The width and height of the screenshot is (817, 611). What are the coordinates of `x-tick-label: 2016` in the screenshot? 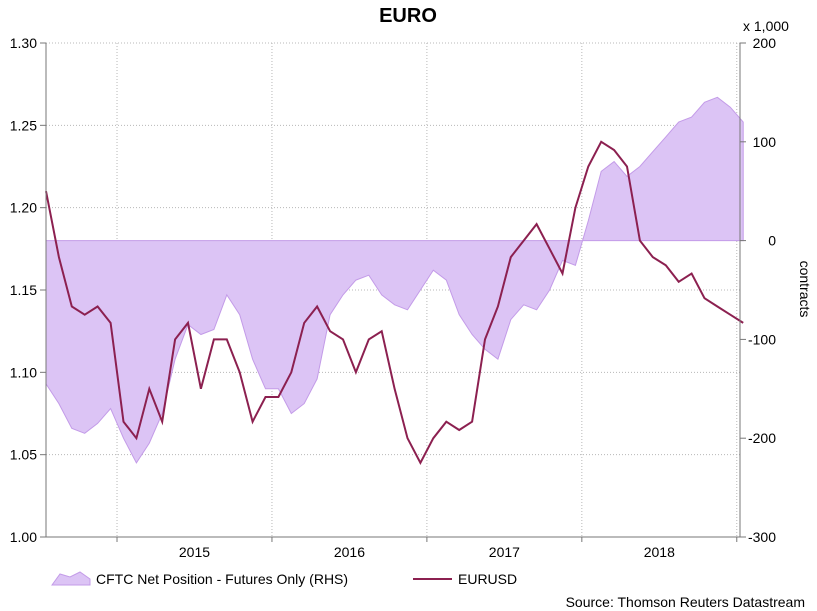 It's located at (349, 552).